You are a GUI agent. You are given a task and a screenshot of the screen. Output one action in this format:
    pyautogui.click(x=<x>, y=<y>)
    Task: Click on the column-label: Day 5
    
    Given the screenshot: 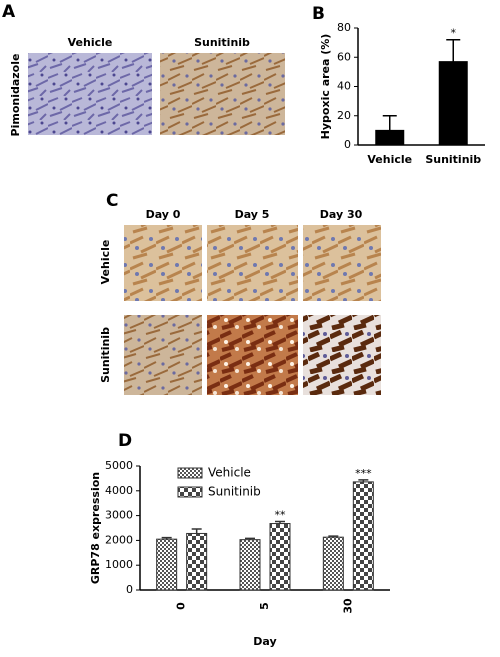 What is the action you would take?
    pyautogui.click(x=252, y=214)
    